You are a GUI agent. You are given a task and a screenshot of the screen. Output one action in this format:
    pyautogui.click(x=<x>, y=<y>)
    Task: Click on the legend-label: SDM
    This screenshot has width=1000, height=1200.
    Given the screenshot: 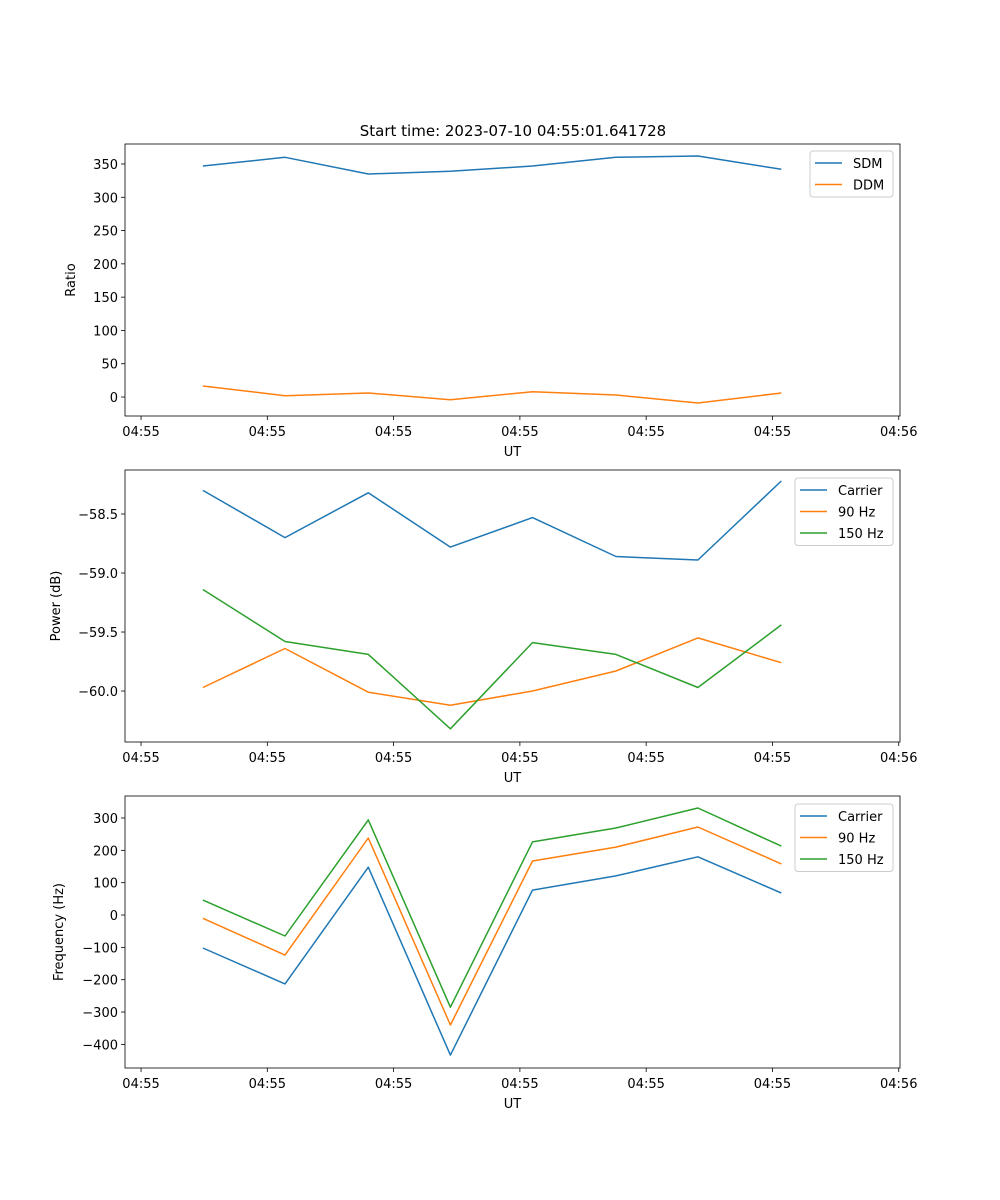 What is the action you would take?
    pyautogui.click(x=867, y=164)
    